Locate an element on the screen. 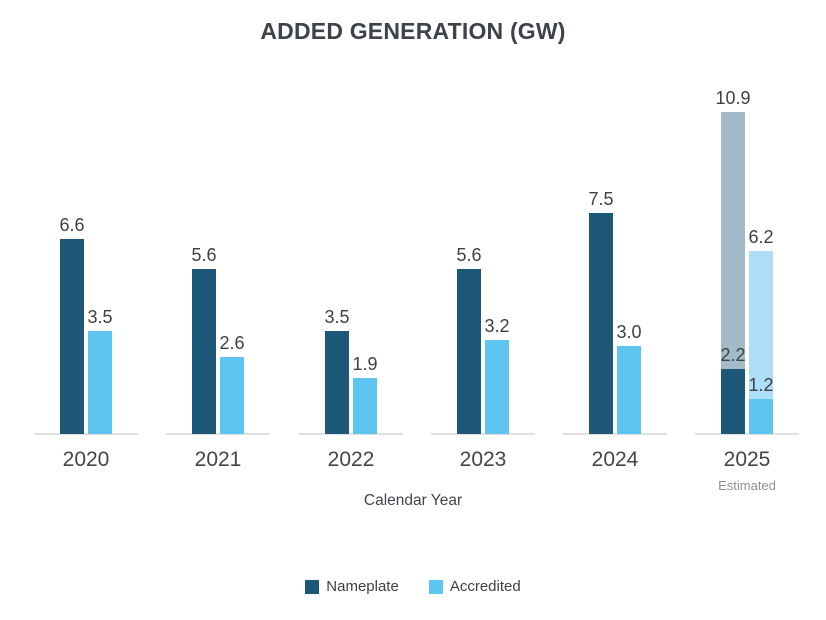 The height and width of the screenshot is (620, 826). x-tick-2023: 2023 is located at coordinates (483, 459).